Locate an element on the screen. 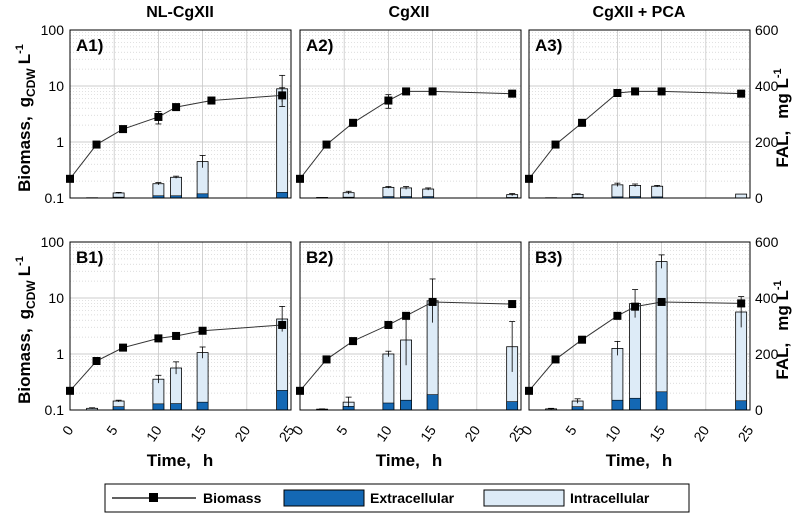 This screenshot has height=519, width=797. panel-b2: B2)0 5 10 15 20 25 is located at coordinates (408, 342).